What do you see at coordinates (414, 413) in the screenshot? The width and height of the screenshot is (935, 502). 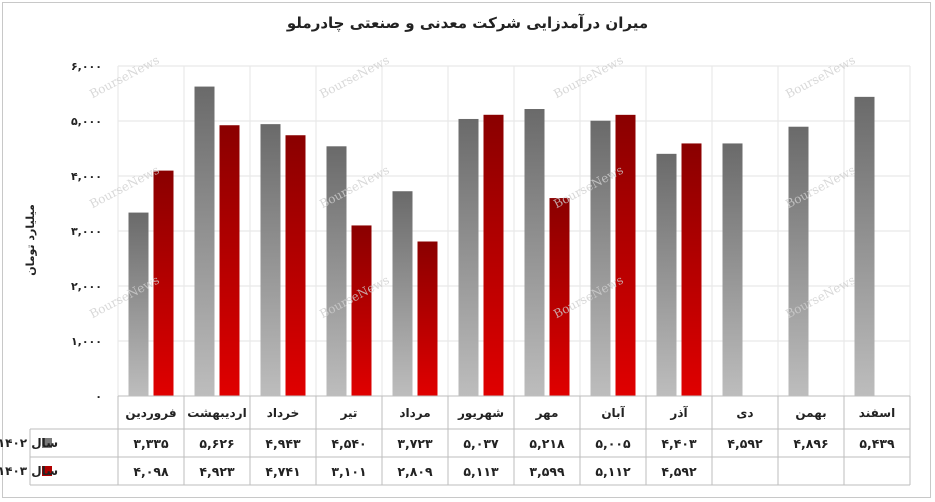 I see `x-tick-label: مرداد` at bounding box center [414, 413].